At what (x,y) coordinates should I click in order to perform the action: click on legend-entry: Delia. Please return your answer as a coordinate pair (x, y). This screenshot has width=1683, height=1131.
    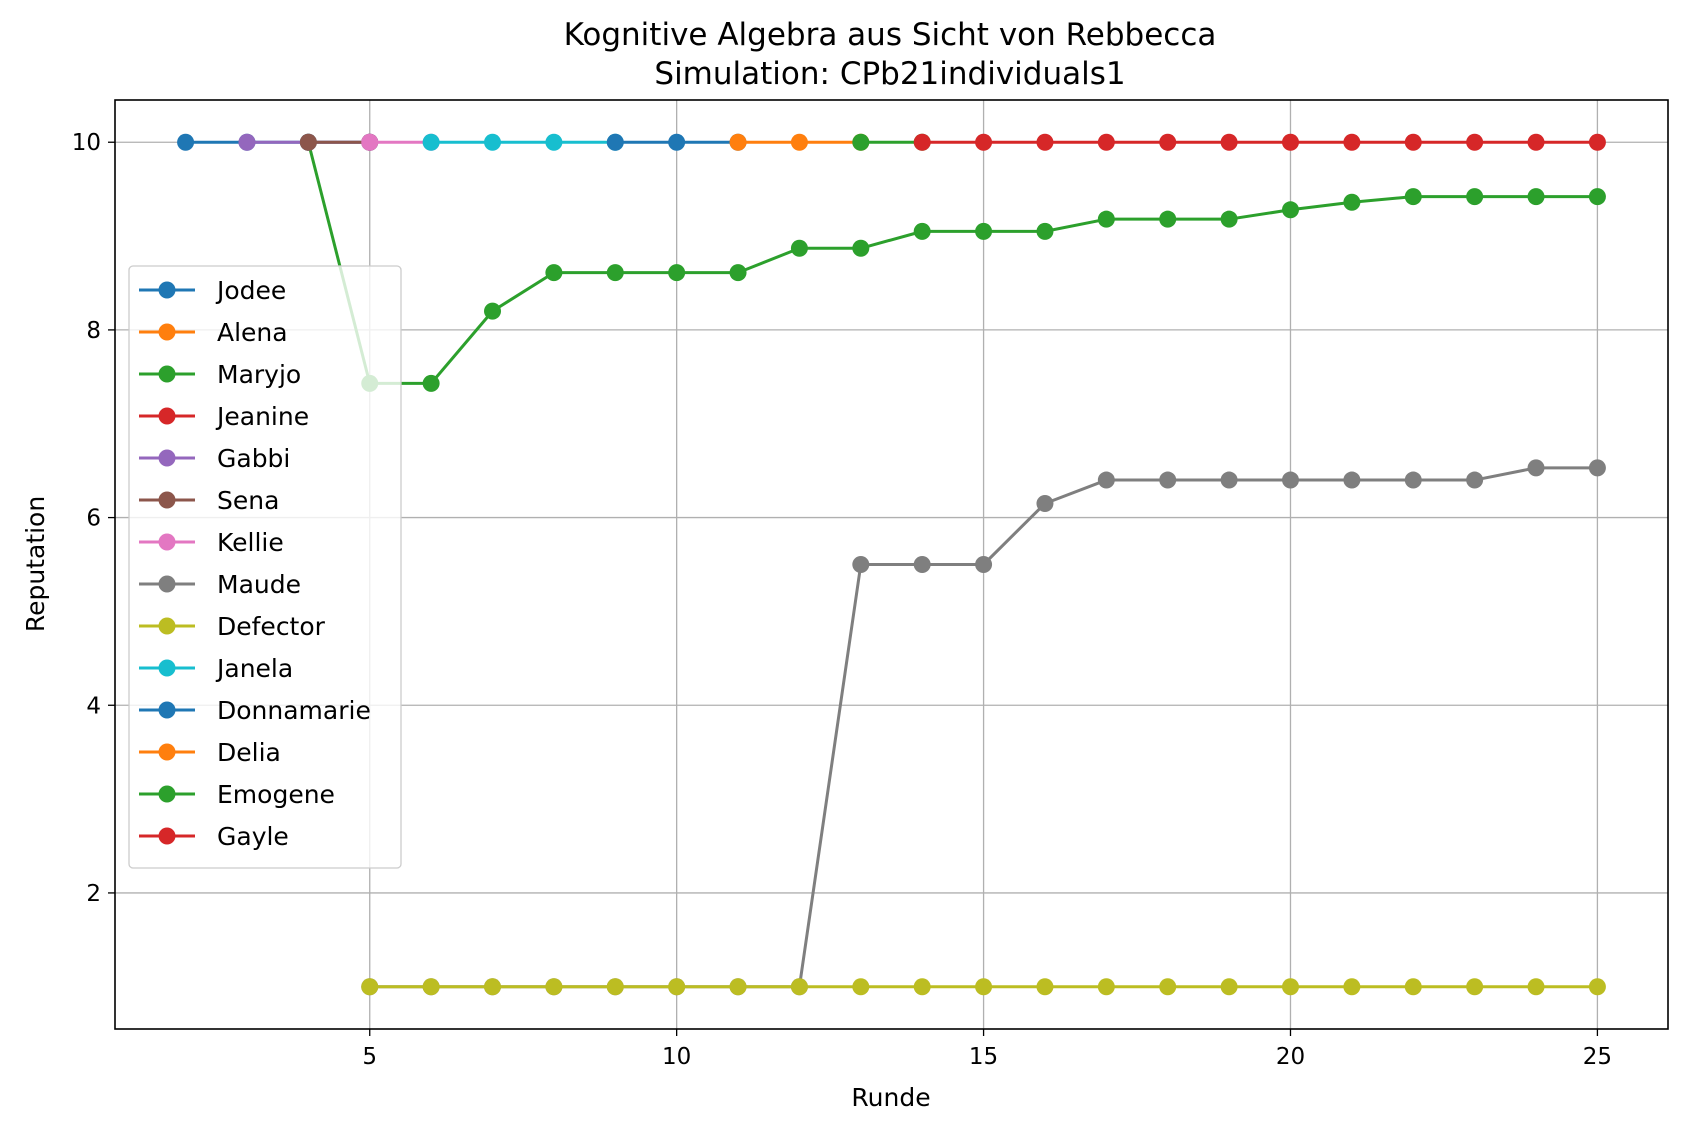
    Looking at the image, I should click on (210, 752).